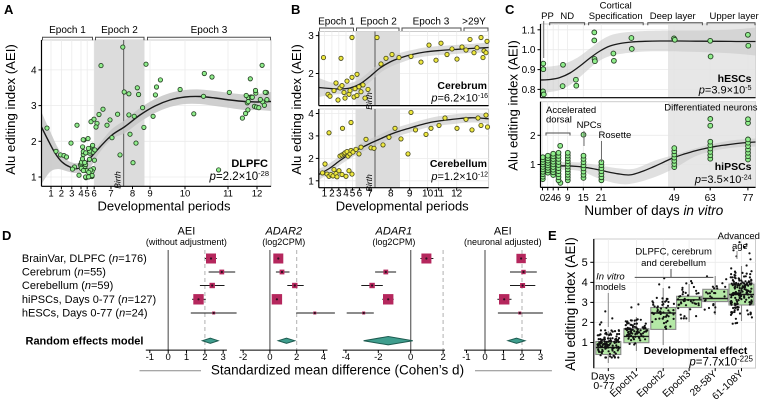 The width and height of the screenshot is (761, 406). I want to click on svg-text: NPCs, so click(589, 125).